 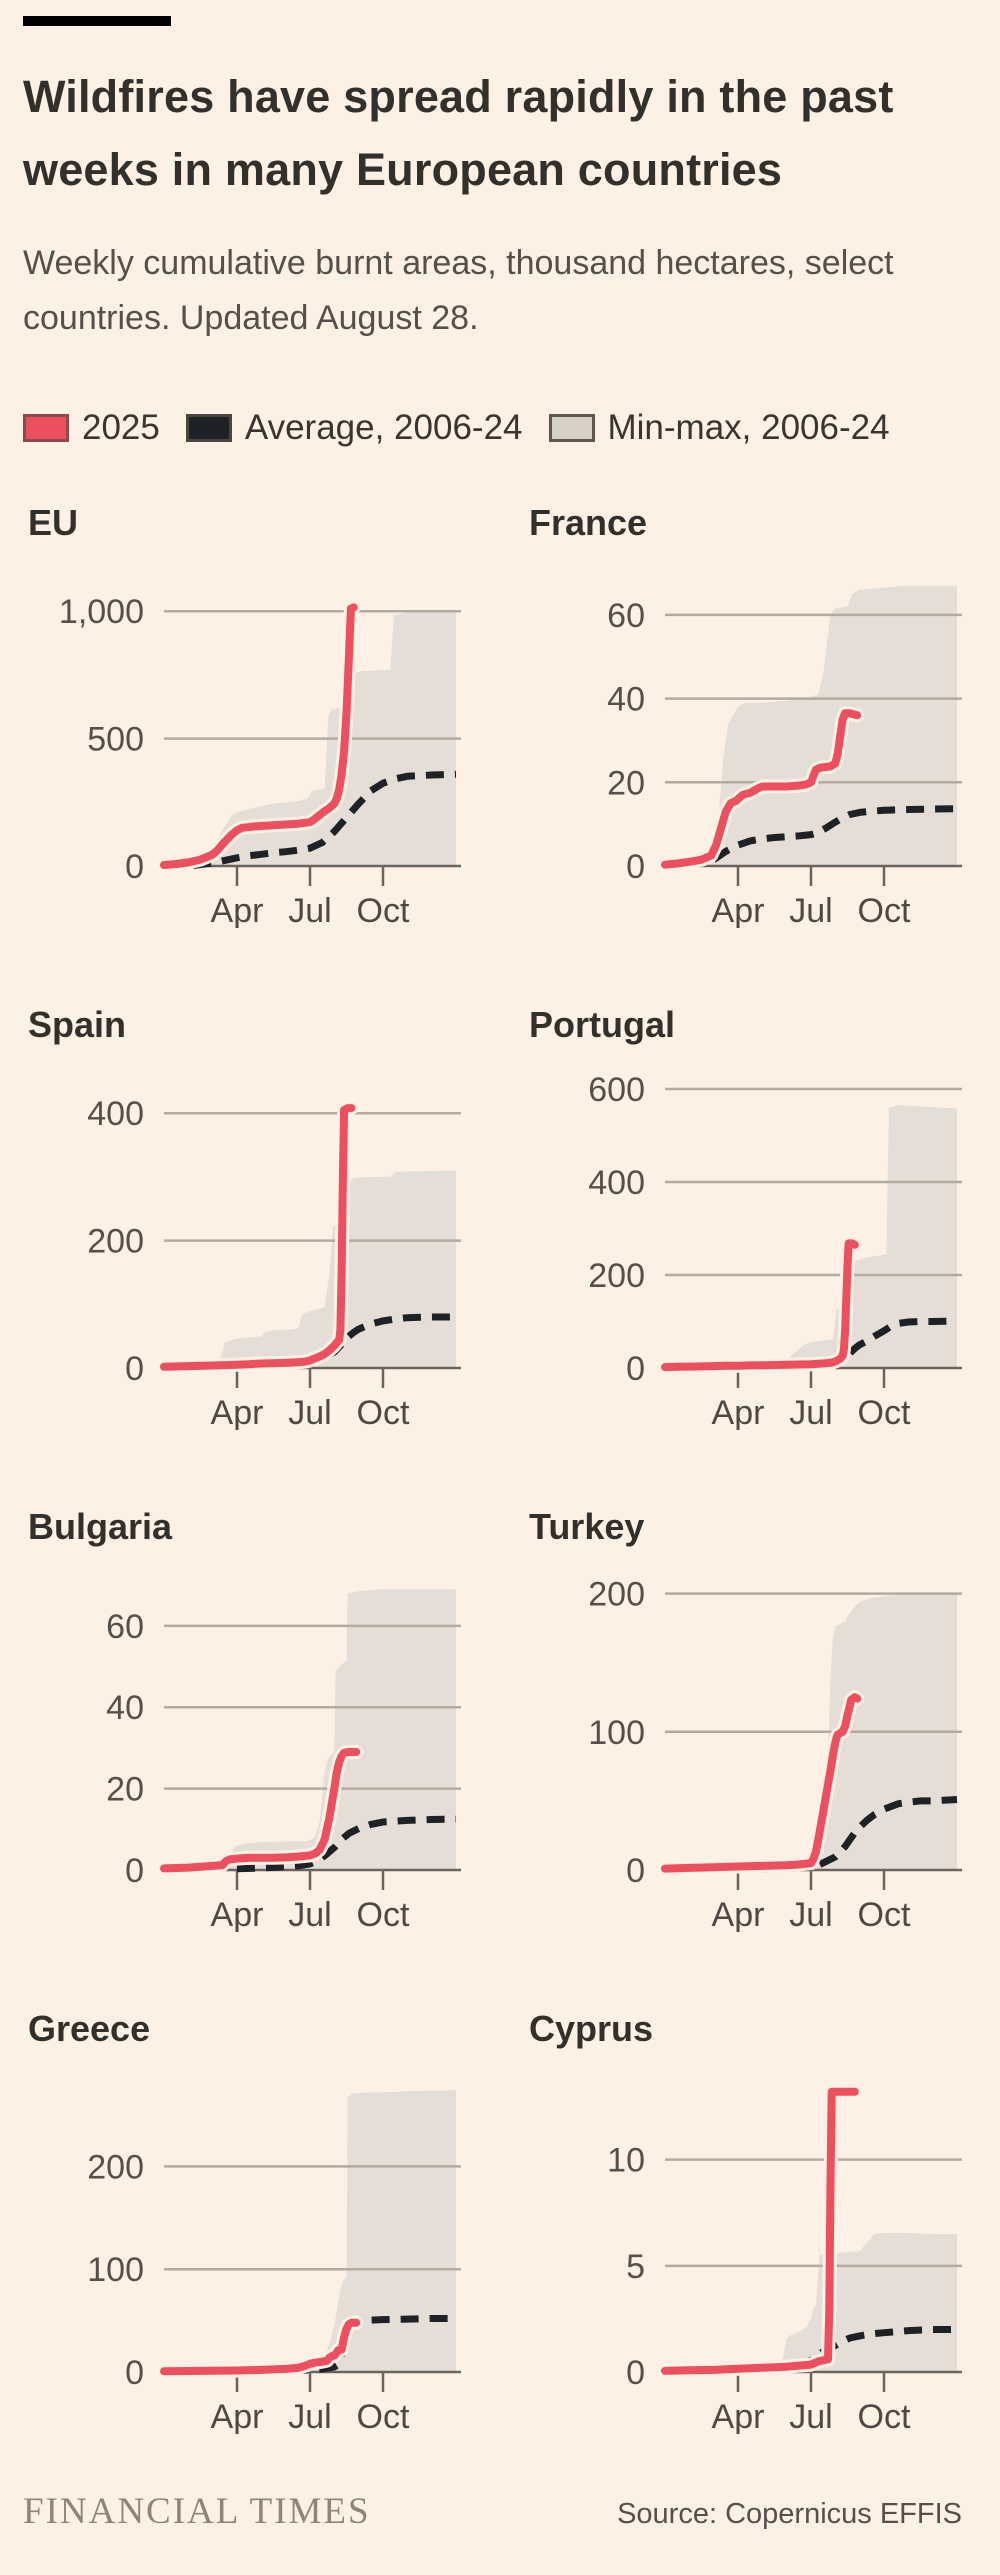 I want to click on legend-label-average: Average, 2006-24, so click(x=383, y=427).